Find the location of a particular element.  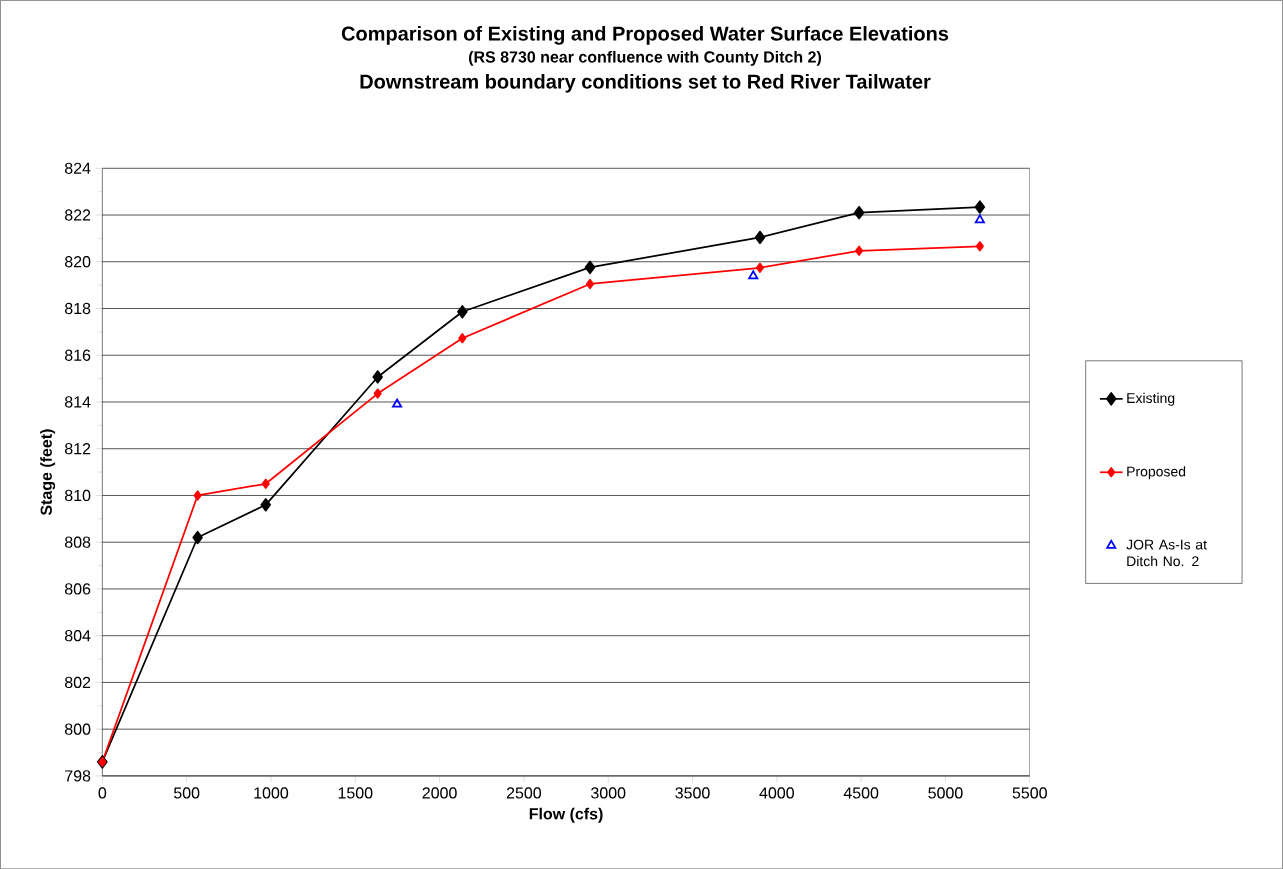

y-tick-label: 802 is located at coordinates (77, 682).